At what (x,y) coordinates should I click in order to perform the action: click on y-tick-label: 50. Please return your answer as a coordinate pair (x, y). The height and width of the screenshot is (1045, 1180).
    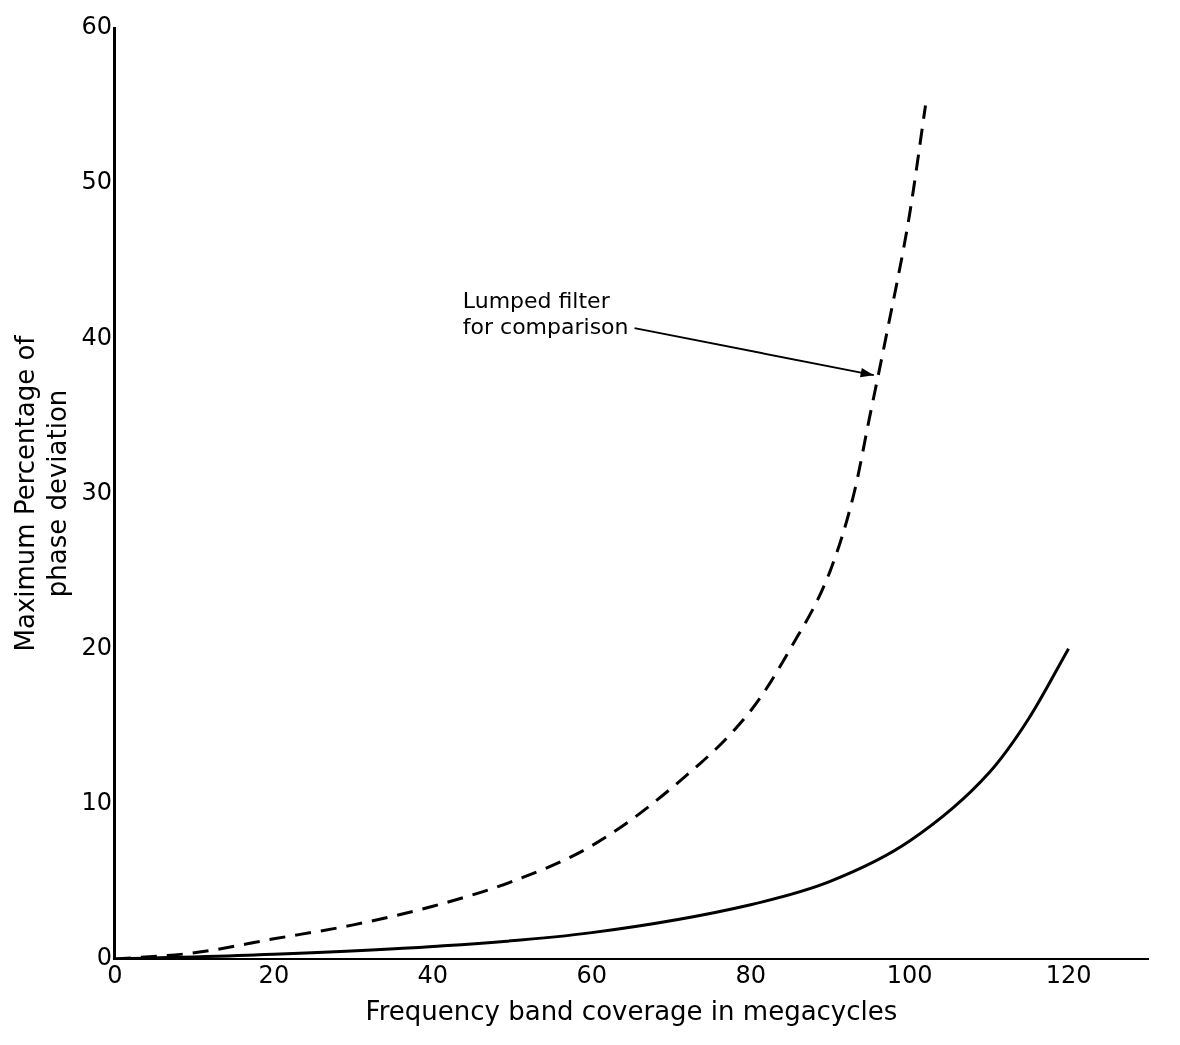
    Looking at the image, I should click on (96, 181).